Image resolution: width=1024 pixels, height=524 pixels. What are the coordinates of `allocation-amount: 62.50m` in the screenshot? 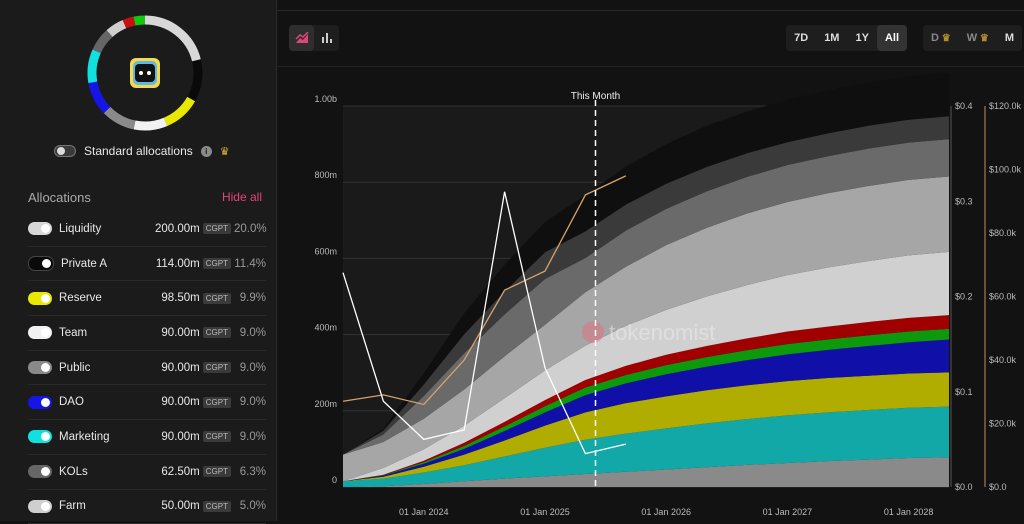 It's located at (180, 472).